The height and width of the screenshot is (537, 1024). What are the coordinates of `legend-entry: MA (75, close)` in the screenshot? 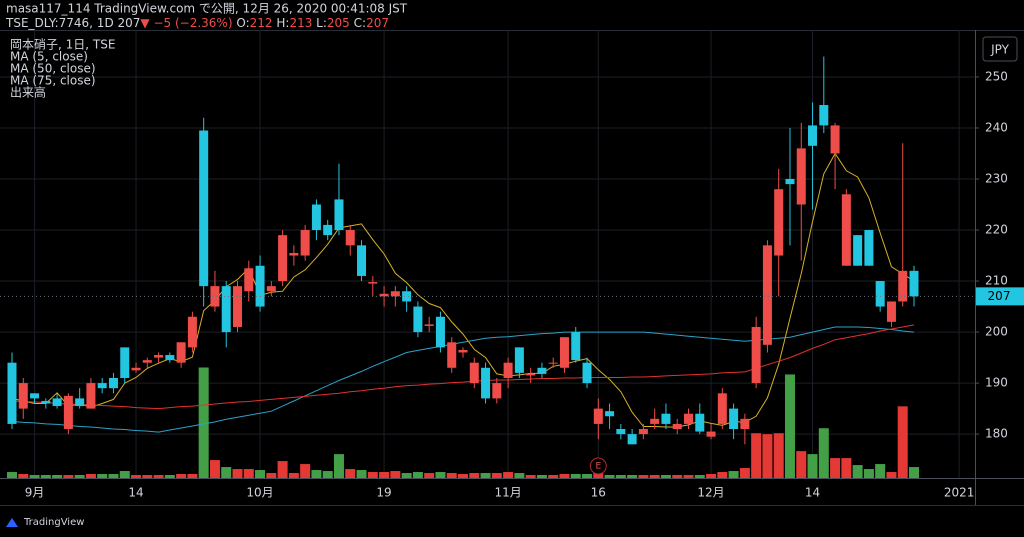 It's located at (53, 81).